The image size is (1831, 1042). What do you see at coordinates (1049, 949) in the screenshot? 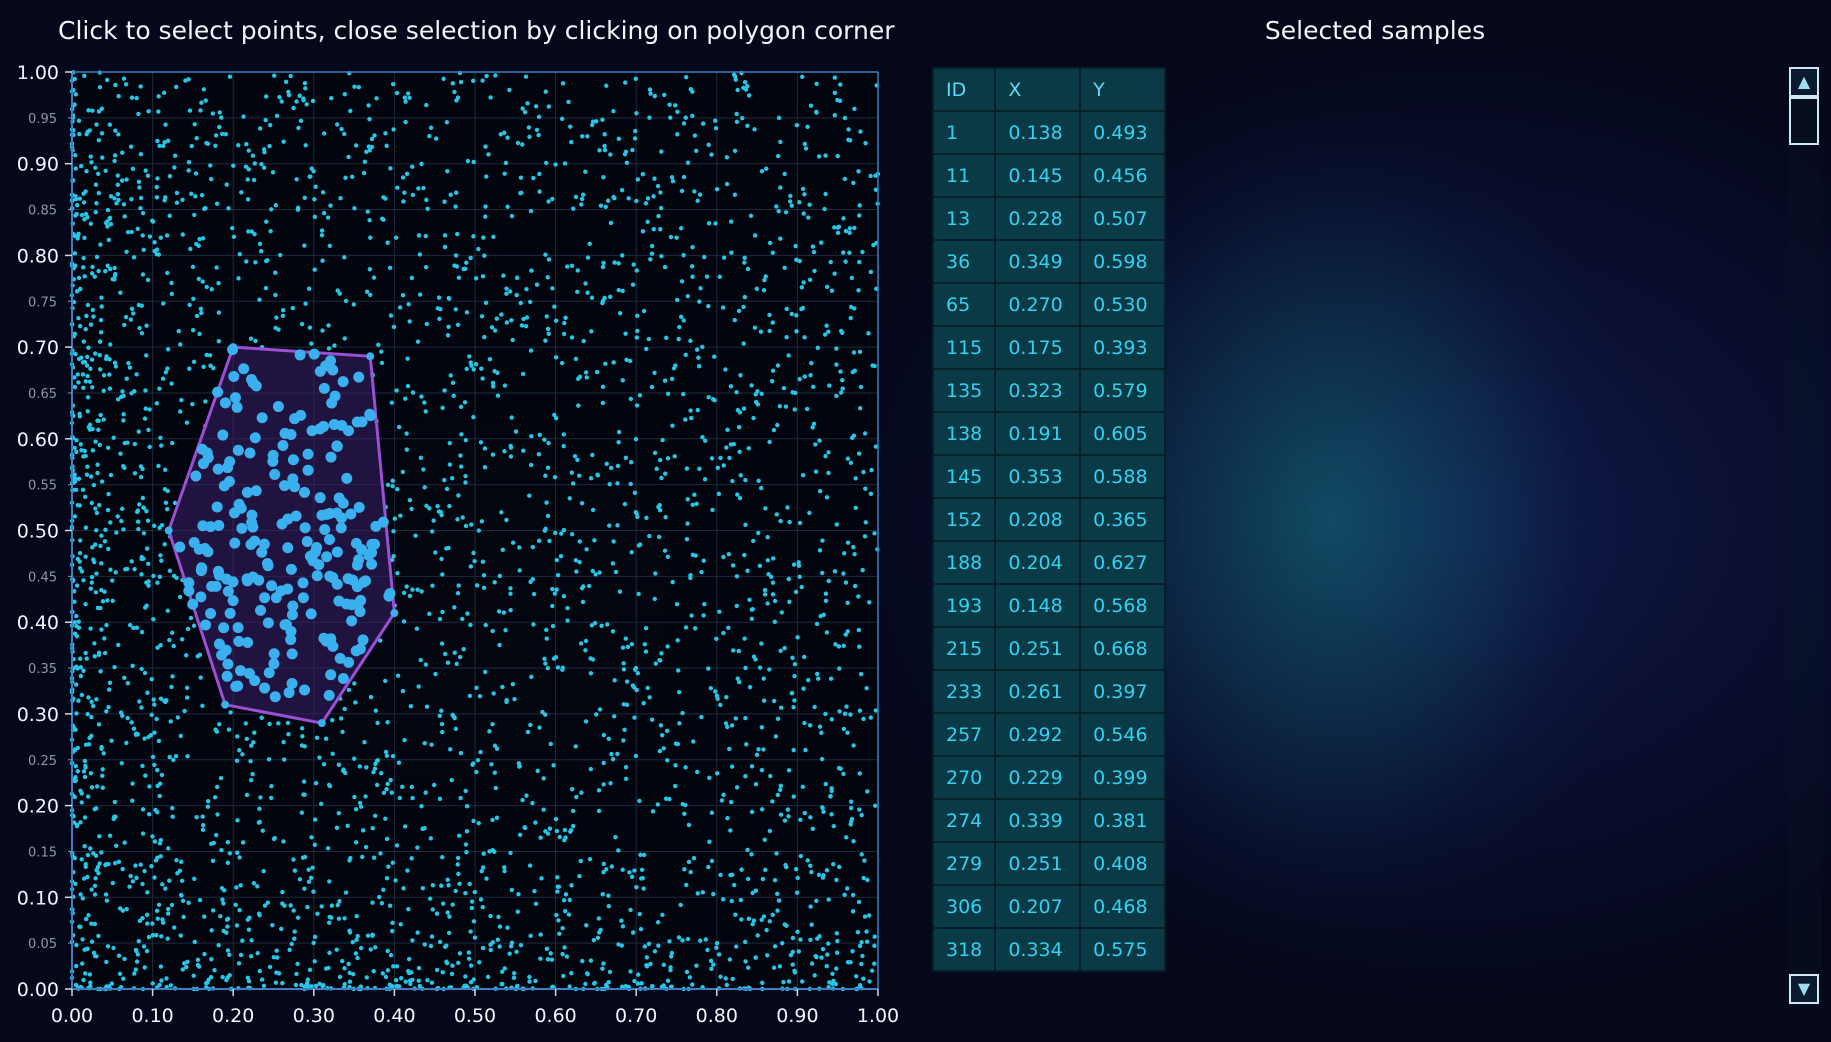
I see `table-row: 318 0.334 0.575` at bounding box center [1049, 949].